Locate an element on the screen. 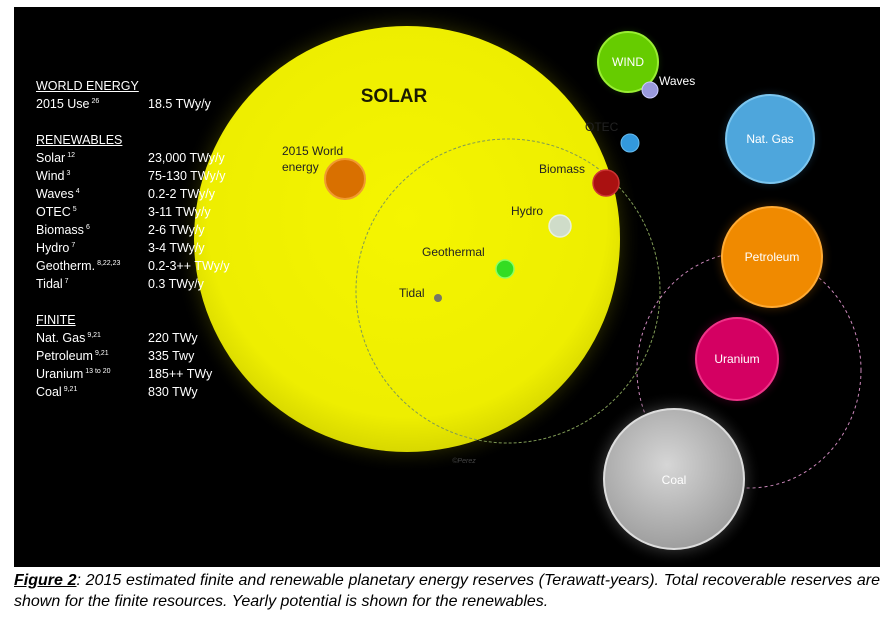 The image size is (896, 639). petroleum-label: Petroleum is located at coordinates (772, 257).